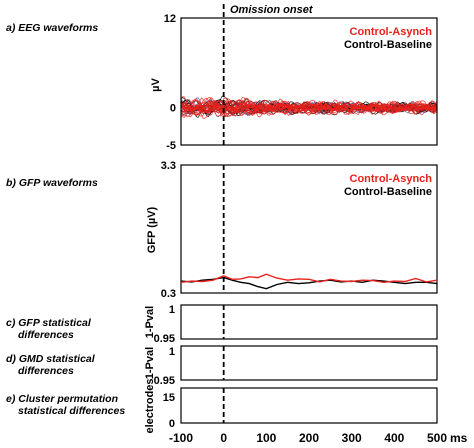  I want to click on panel-label-d: d) GMD statistical differences, so click(50, 365).